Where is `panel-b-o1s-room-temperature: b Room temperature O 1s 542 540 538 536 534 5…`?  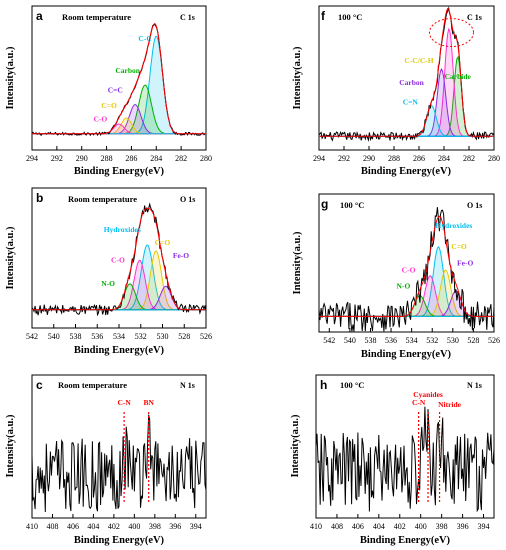 panel-b-o1s-room-temperature: b Room temperature O 1s 542 540 538 536 534 5… is located at coordinates (108, 271).